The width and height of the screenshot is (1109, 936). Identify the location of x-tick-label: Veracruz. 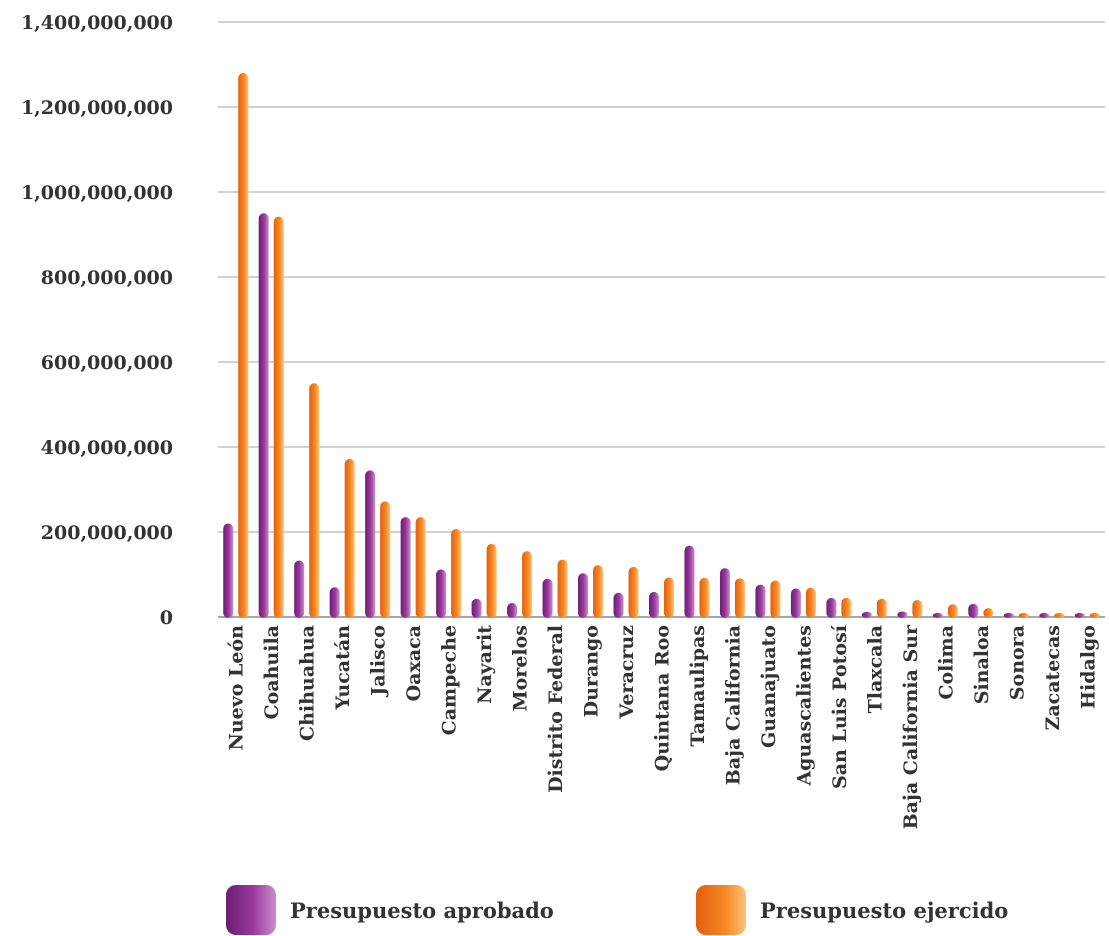
(627, 672).